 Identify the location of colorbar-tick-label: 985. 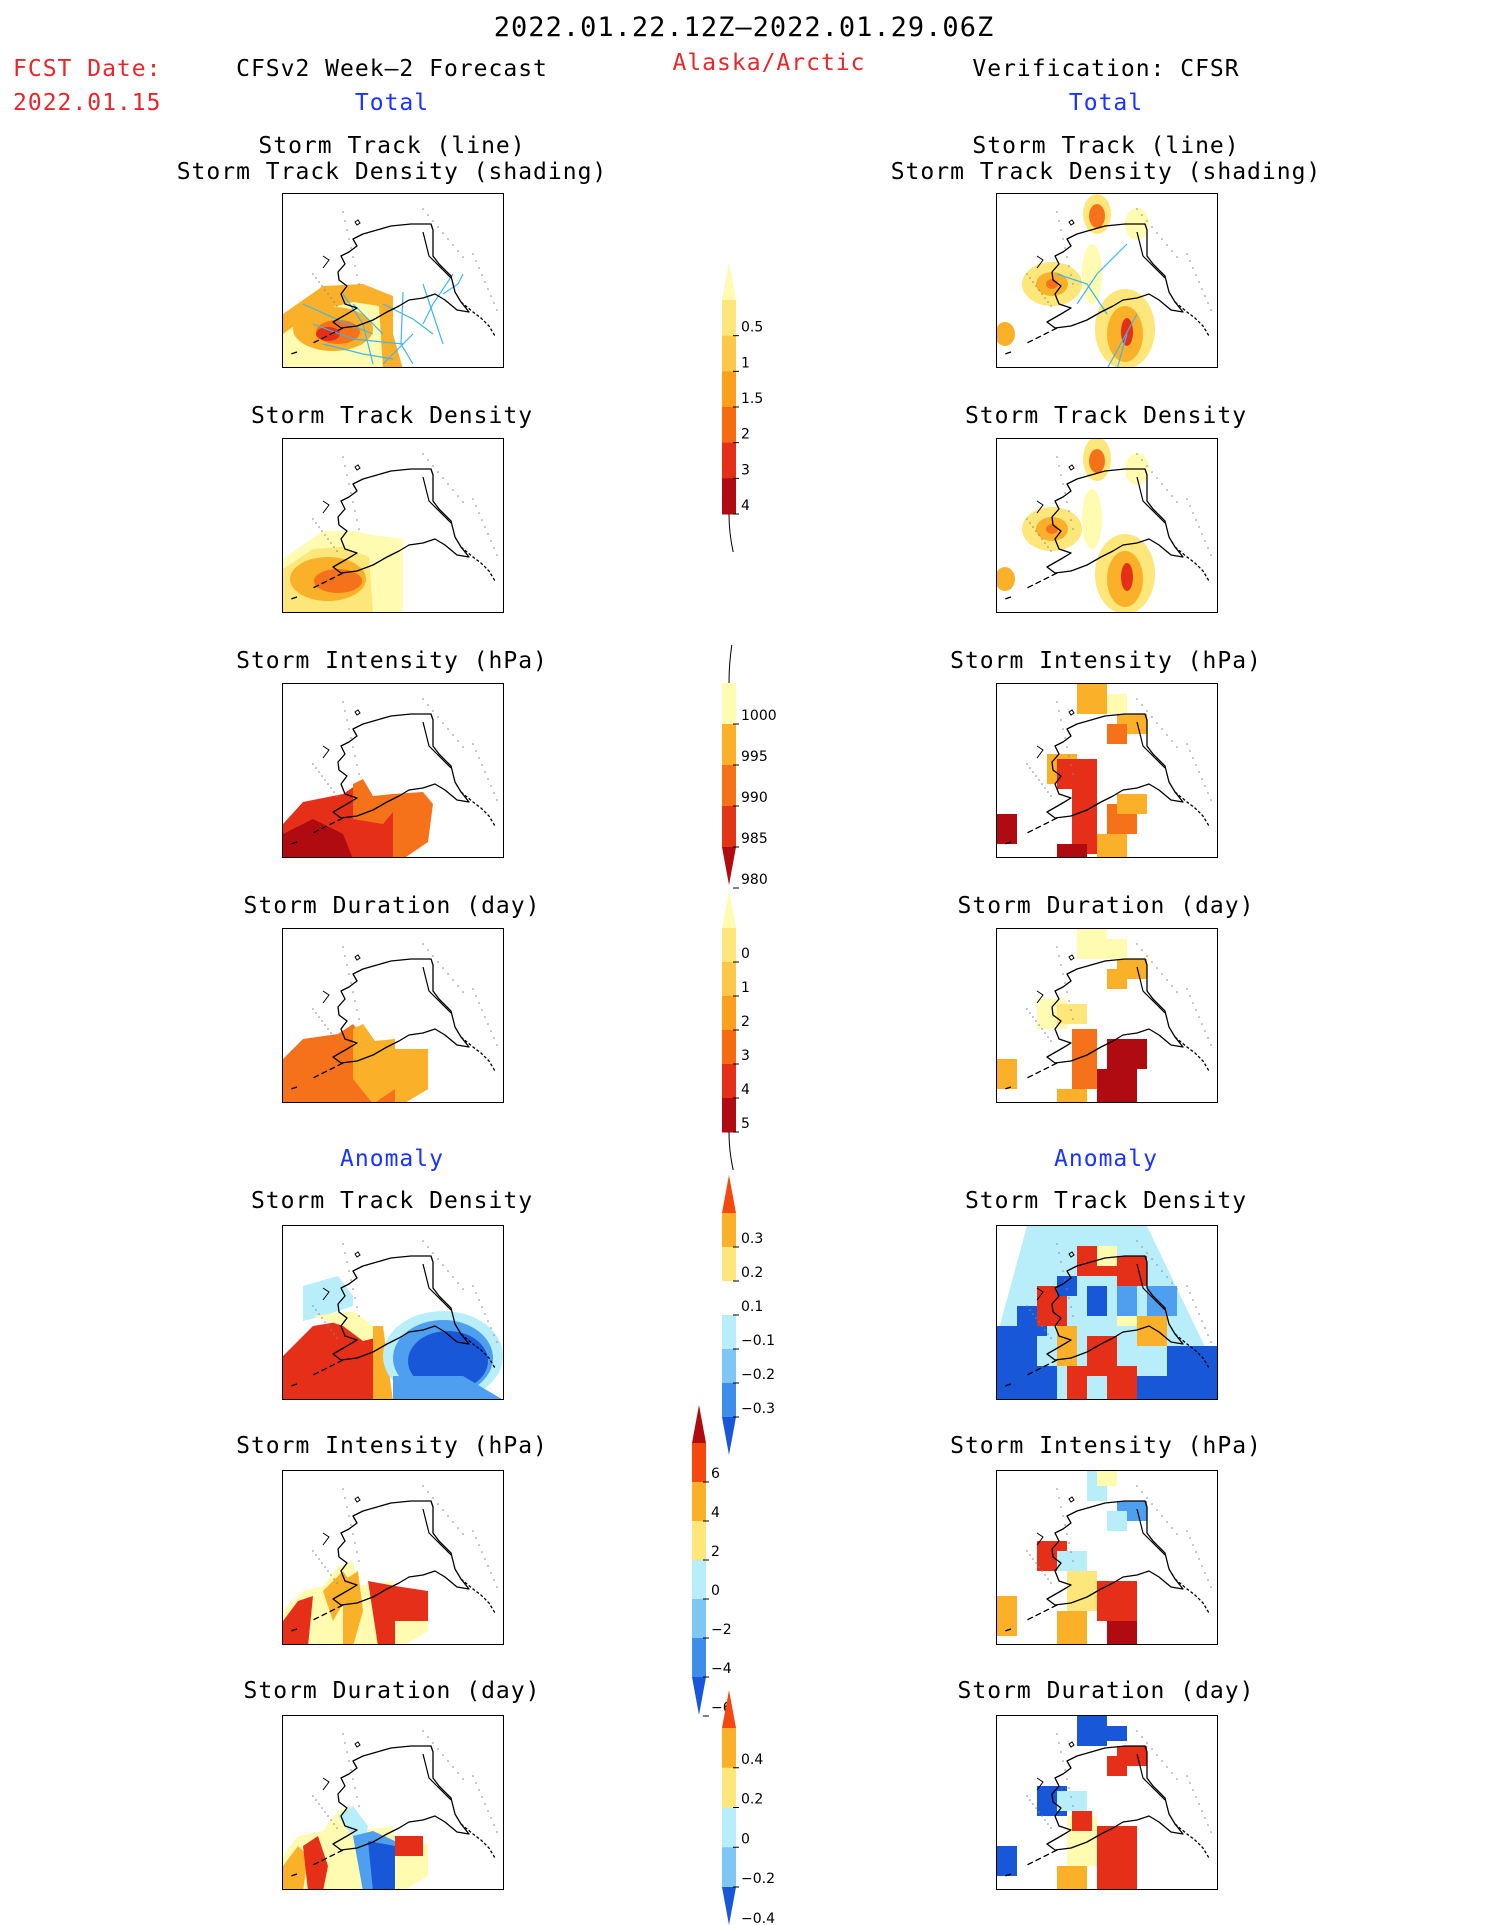
(754, 839).